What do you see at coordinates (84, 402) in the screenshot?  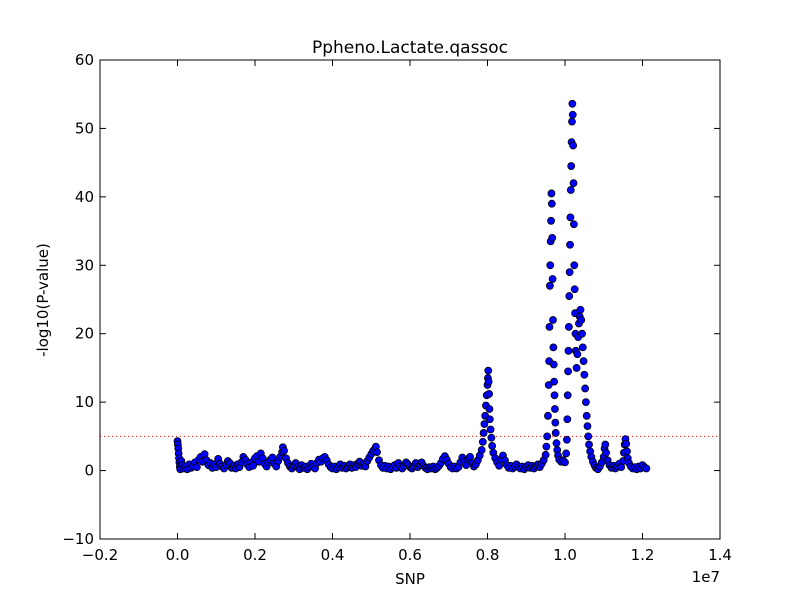 I see `y-tick-label: 10` at bounding box center [84, 402].